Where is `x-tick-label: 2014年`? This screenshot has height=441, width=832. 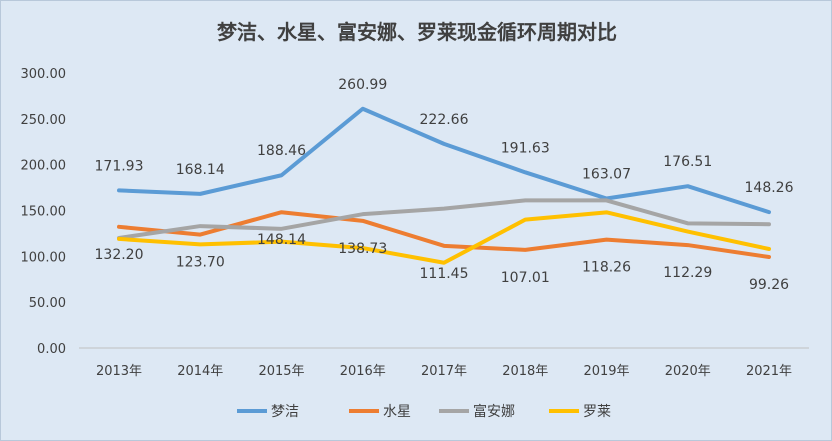 x-tick-label: 2014年 is located at coordinates (200, 371).